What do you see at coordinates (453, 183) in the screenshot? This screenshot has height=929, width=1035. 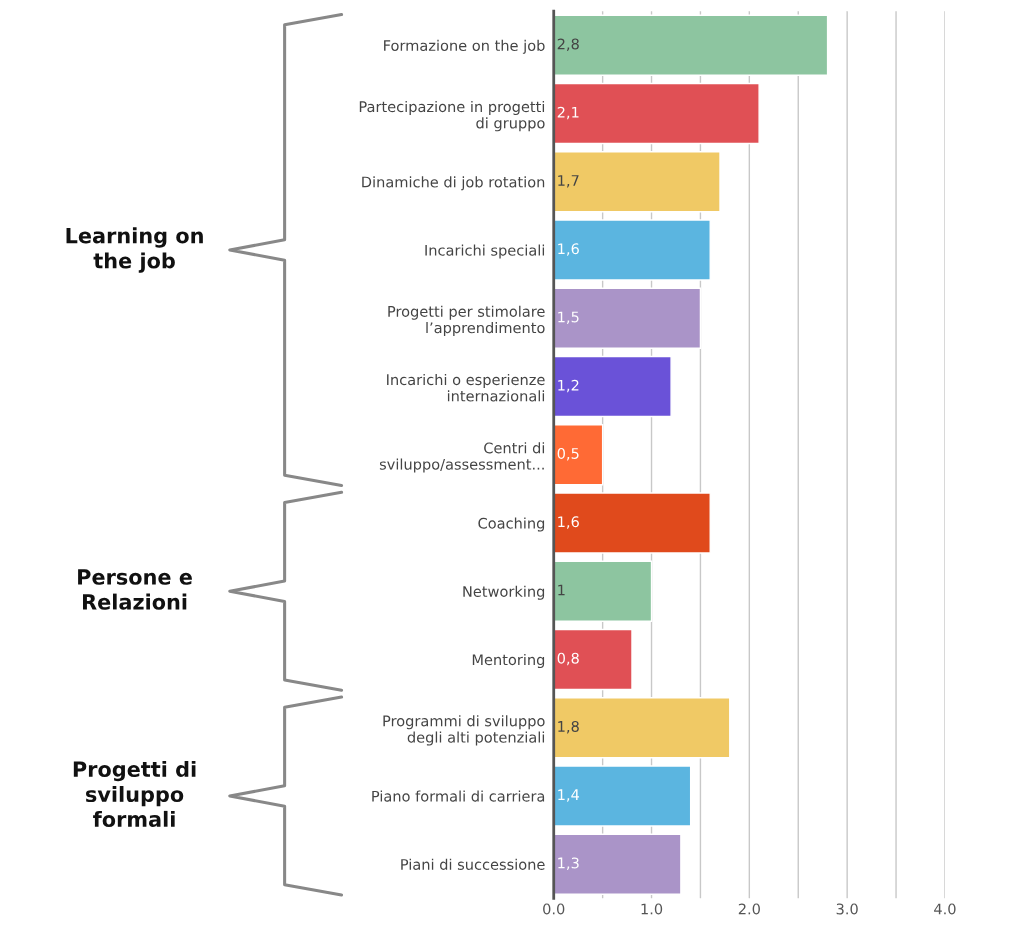 I see `y-tick-label: Dinamiche di job rotation` at bounding box center [453, 183].